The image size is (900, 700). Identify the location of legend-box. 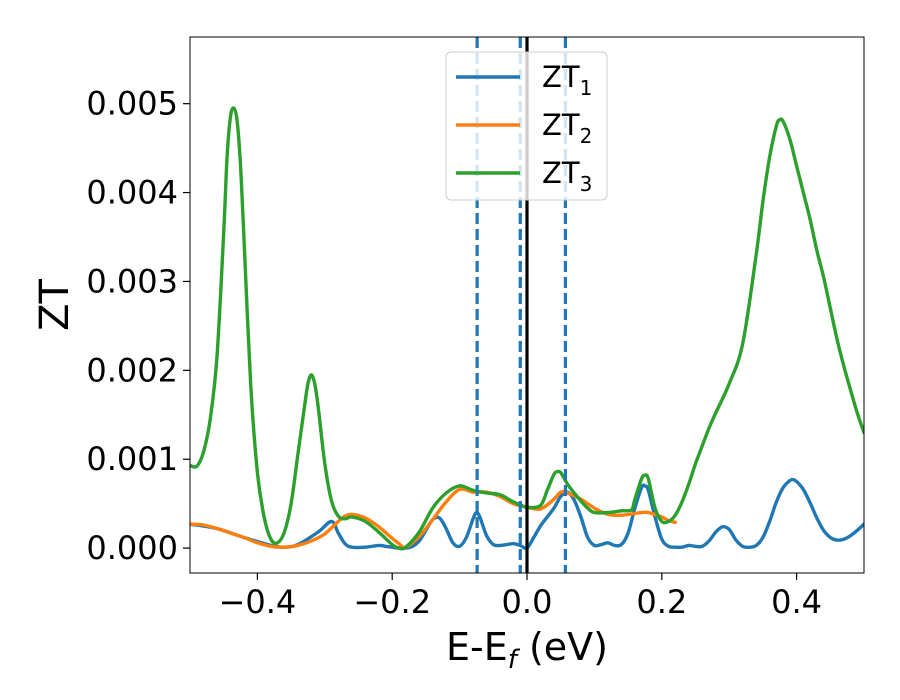
(526, 126).